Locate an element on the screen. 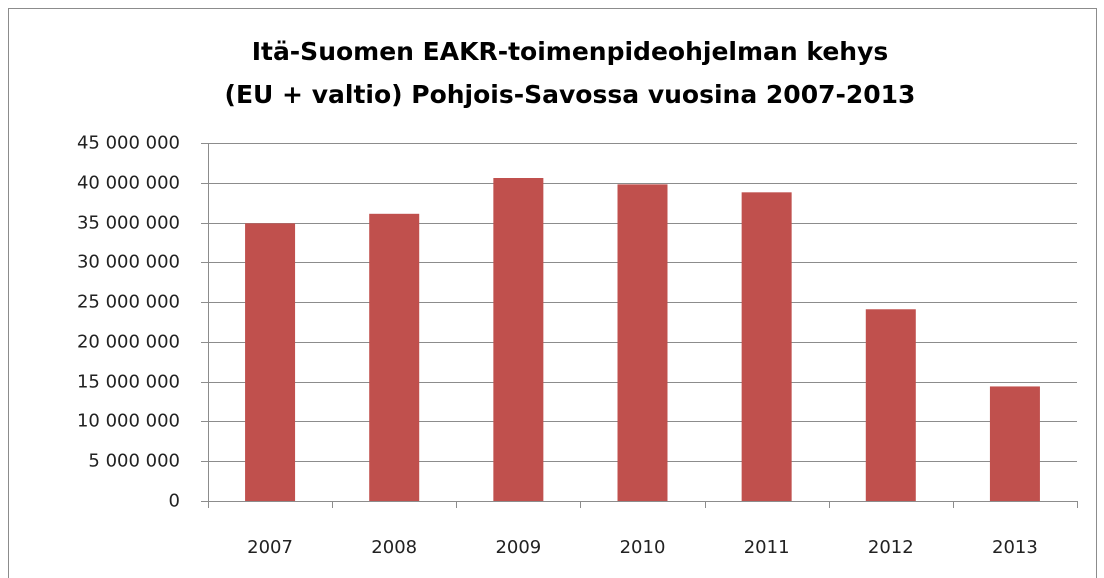 The height and width of the screenshot is (578, 1104). y-tick-label: 40 000 000 is located at coordinates (128, 183).